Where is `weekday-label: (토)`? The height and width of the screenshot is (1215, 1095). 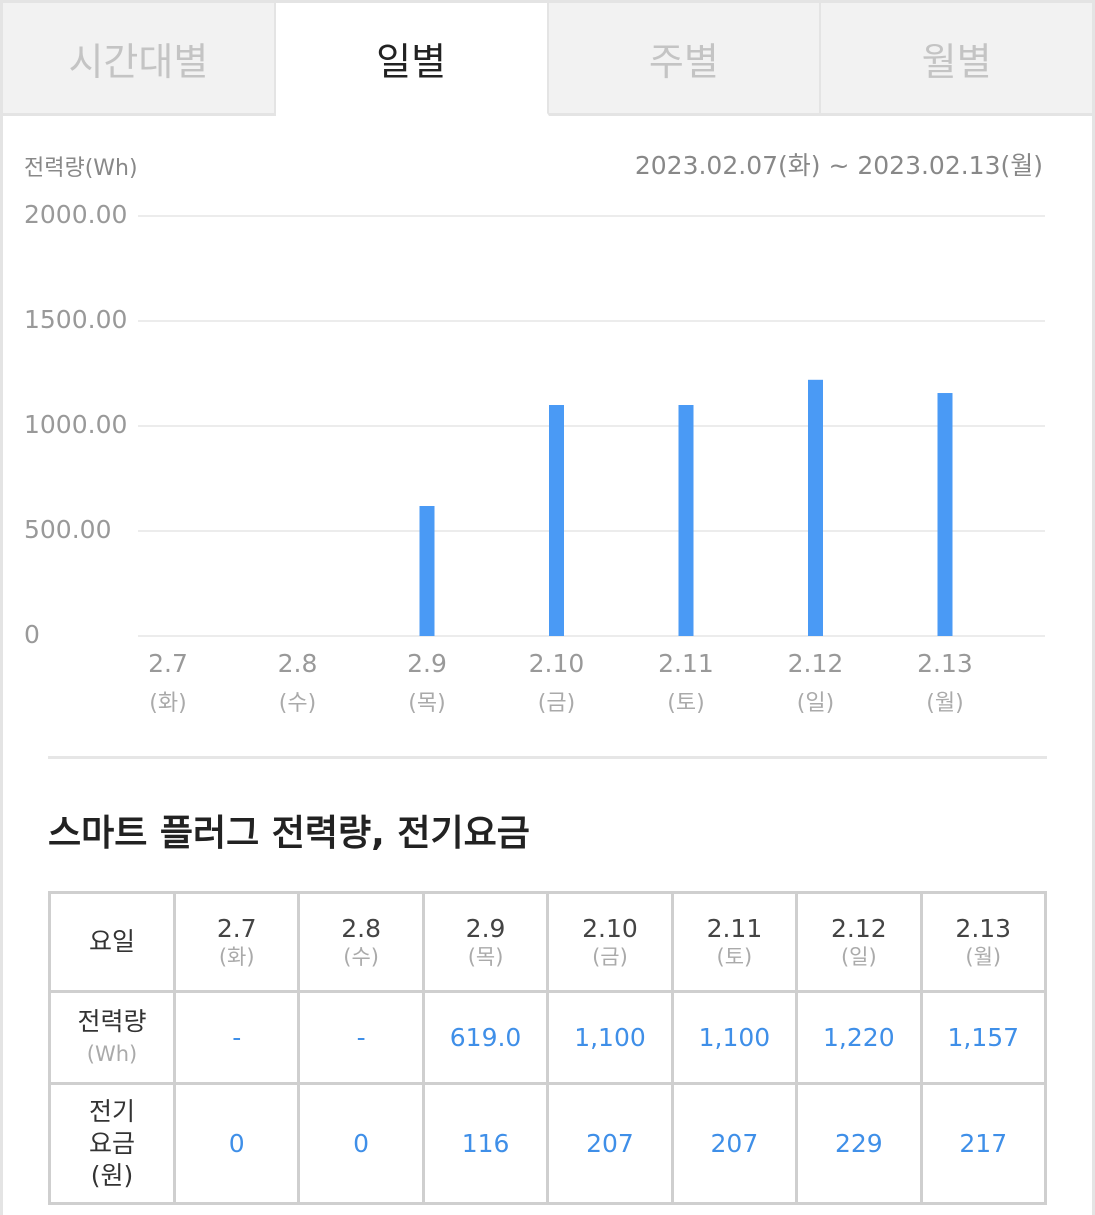 weekday-label: (토) is located at coordinates (734, 957).